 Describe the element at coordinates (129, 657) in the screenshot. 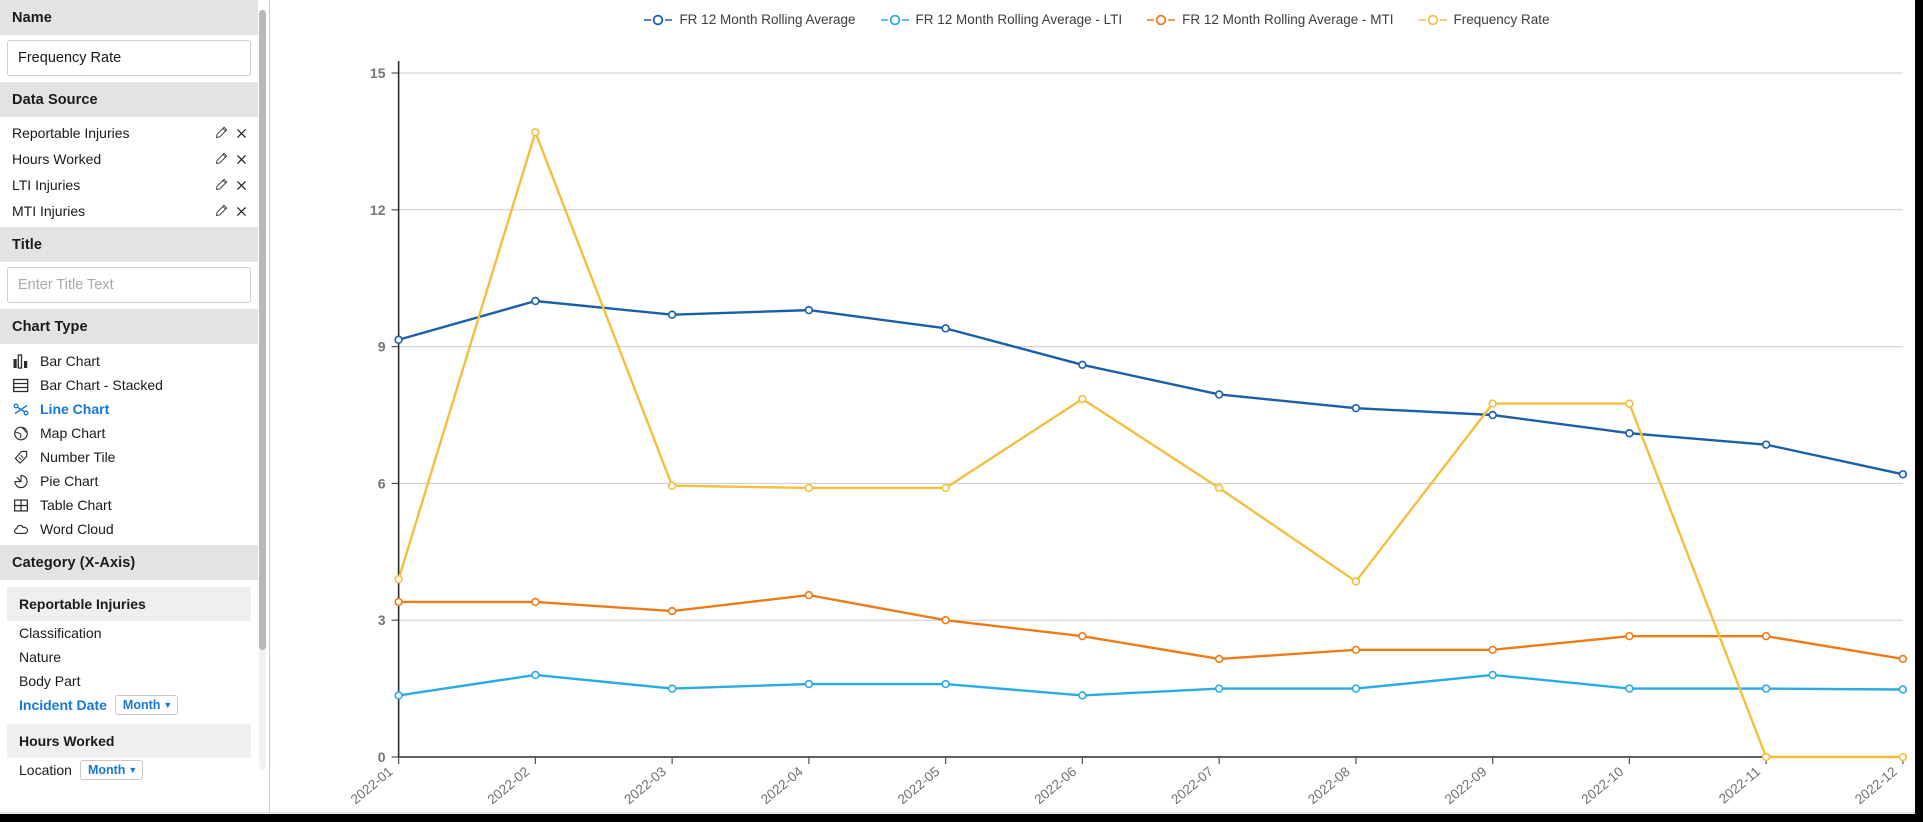

I see `category-field-nature: Nature` at that location.